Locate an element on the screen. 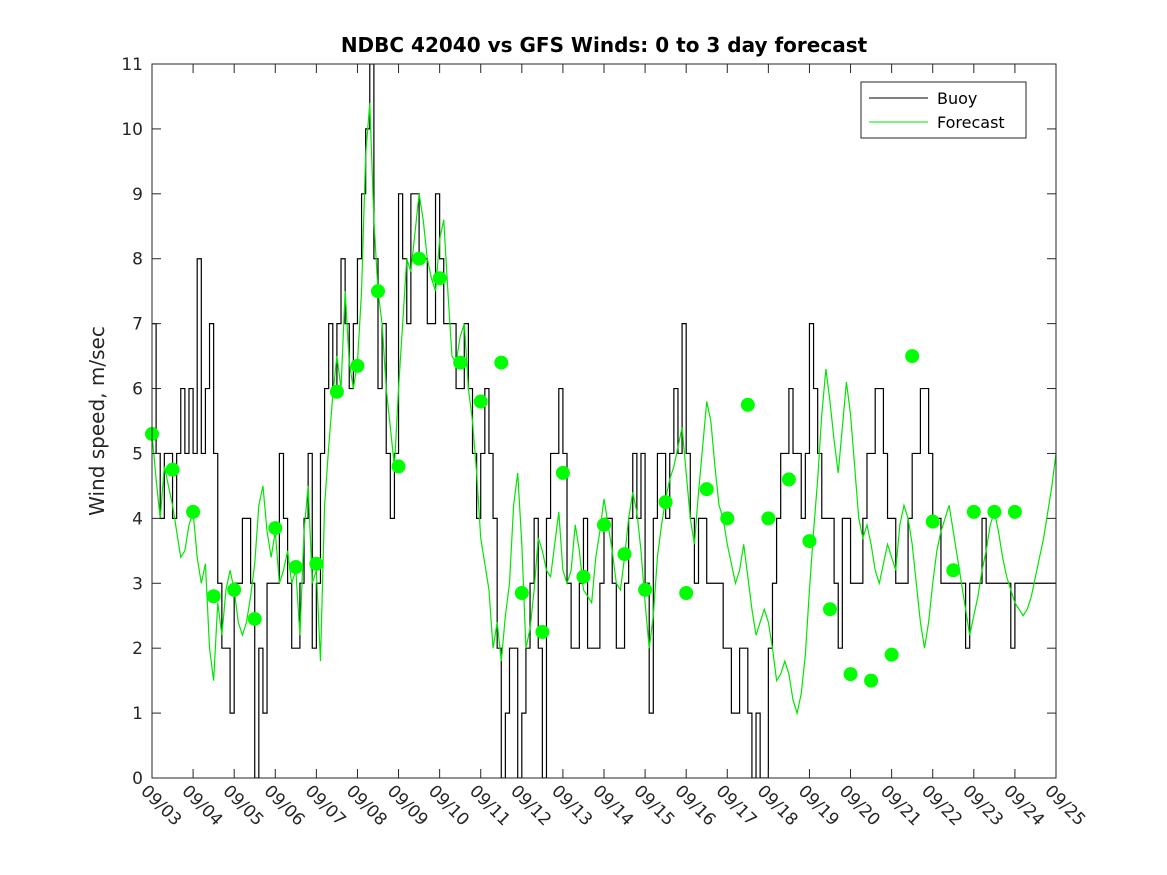 Image resolution: width=1167 pixels, height=875 pixels. x-tick-label: 09/09 is located at coordinates (407, 805).